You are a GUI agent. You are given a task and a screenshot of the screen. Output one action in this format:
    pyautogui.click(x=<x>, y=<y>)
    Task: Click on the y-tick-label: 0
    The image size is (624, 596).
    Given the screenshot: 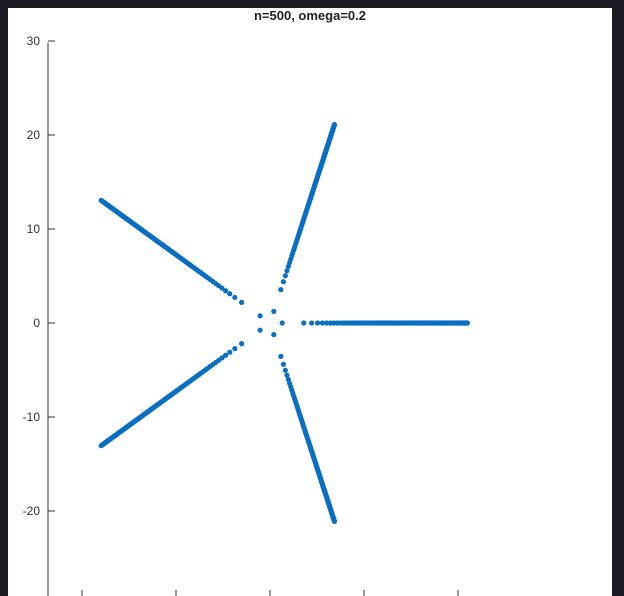 What is the action you would take?
    pyautogui.click(x=36, y=323)
    